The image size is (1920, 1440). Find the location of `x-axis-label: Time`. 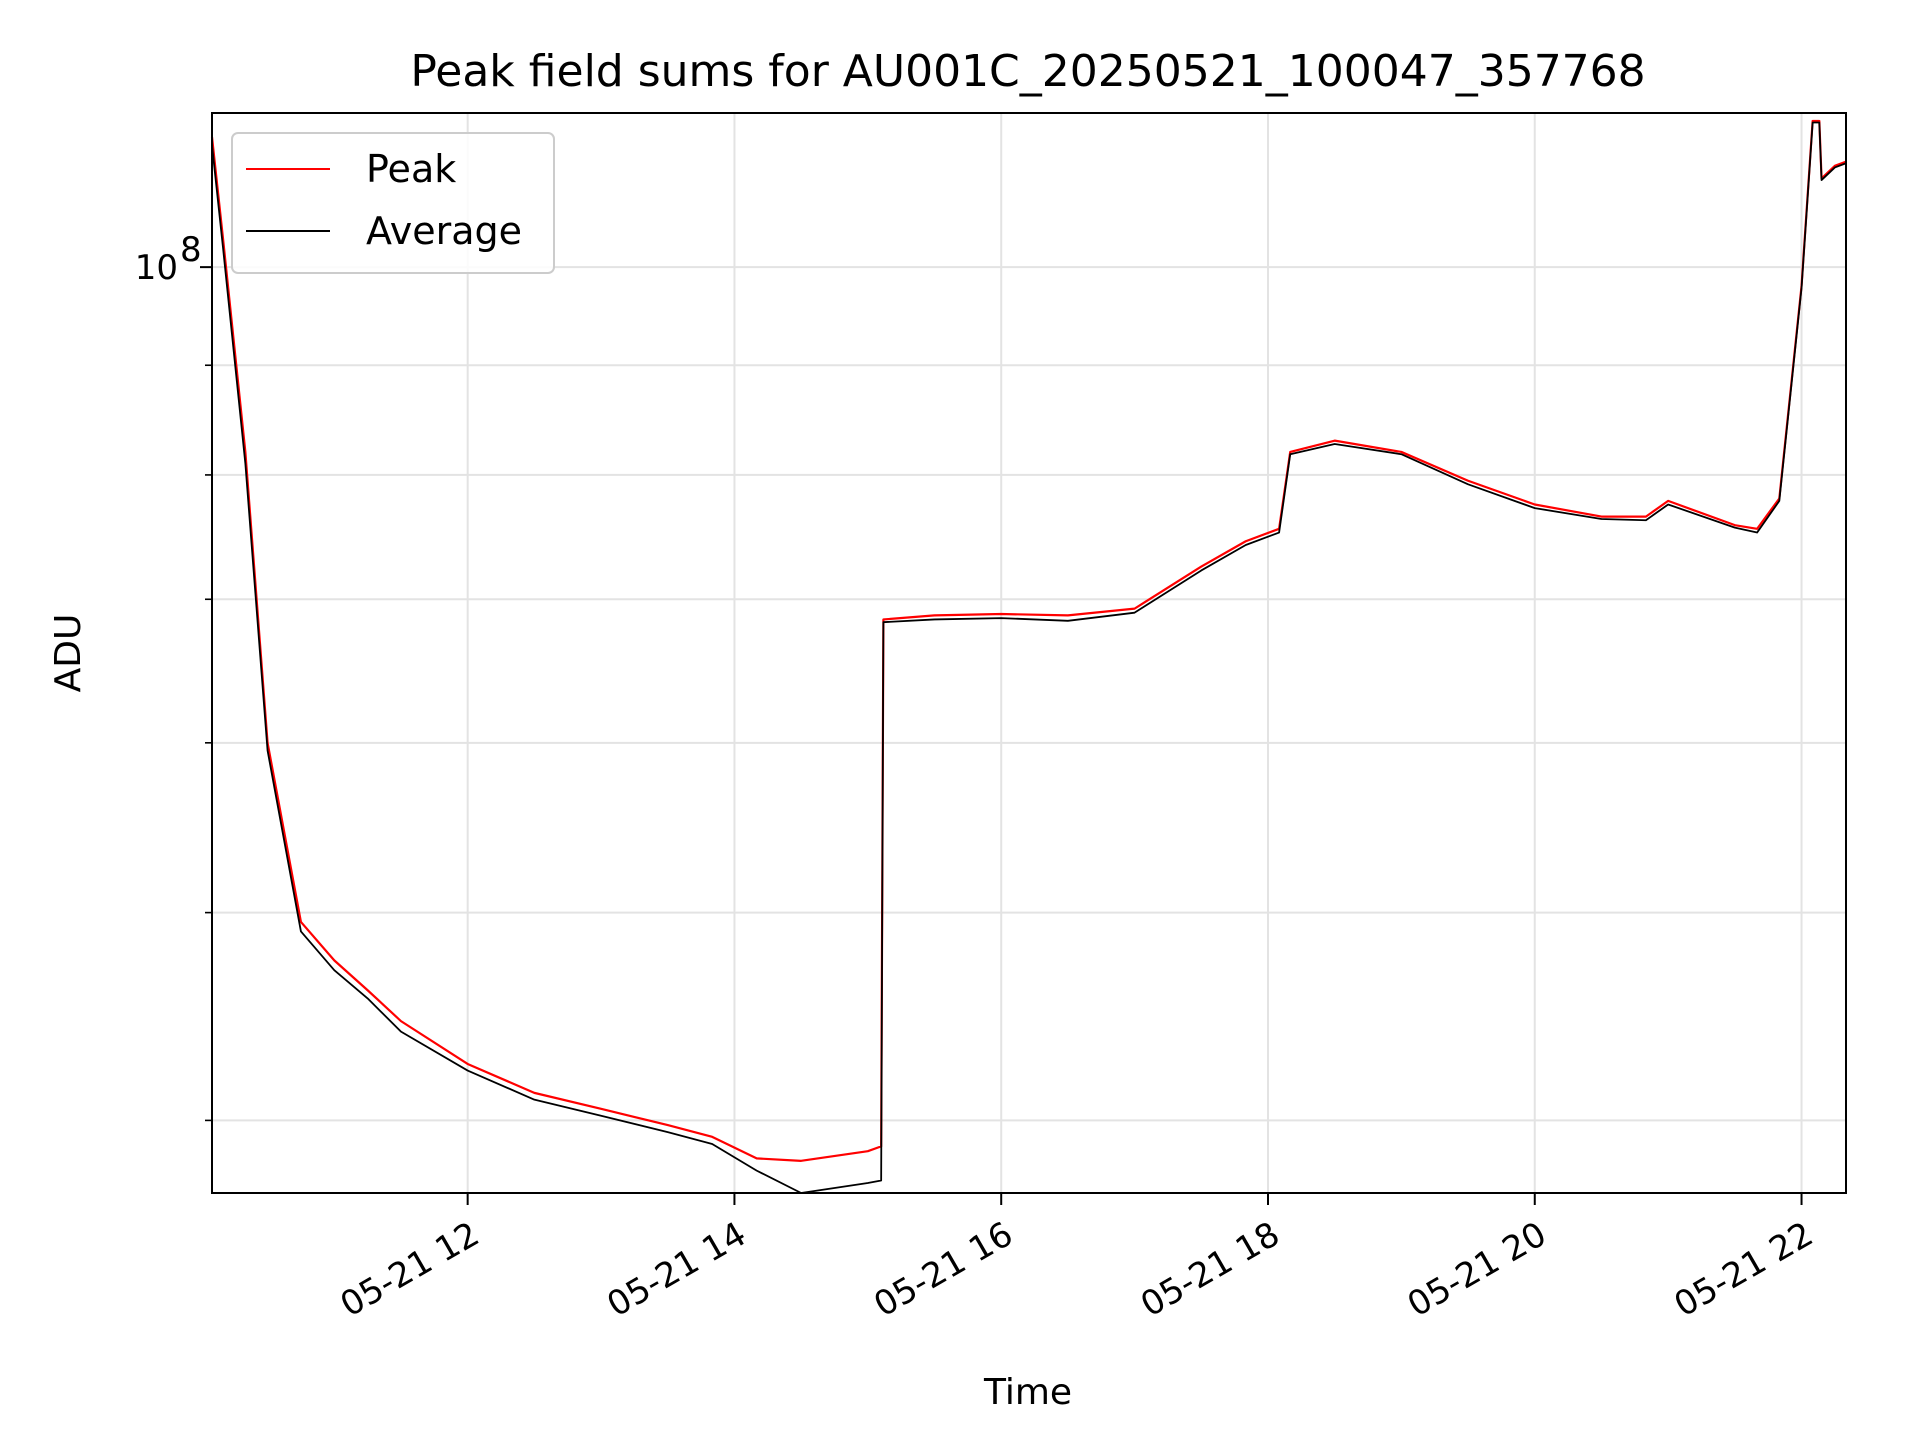

x-axis-label: Time is located at coordinates (1027, 1392).